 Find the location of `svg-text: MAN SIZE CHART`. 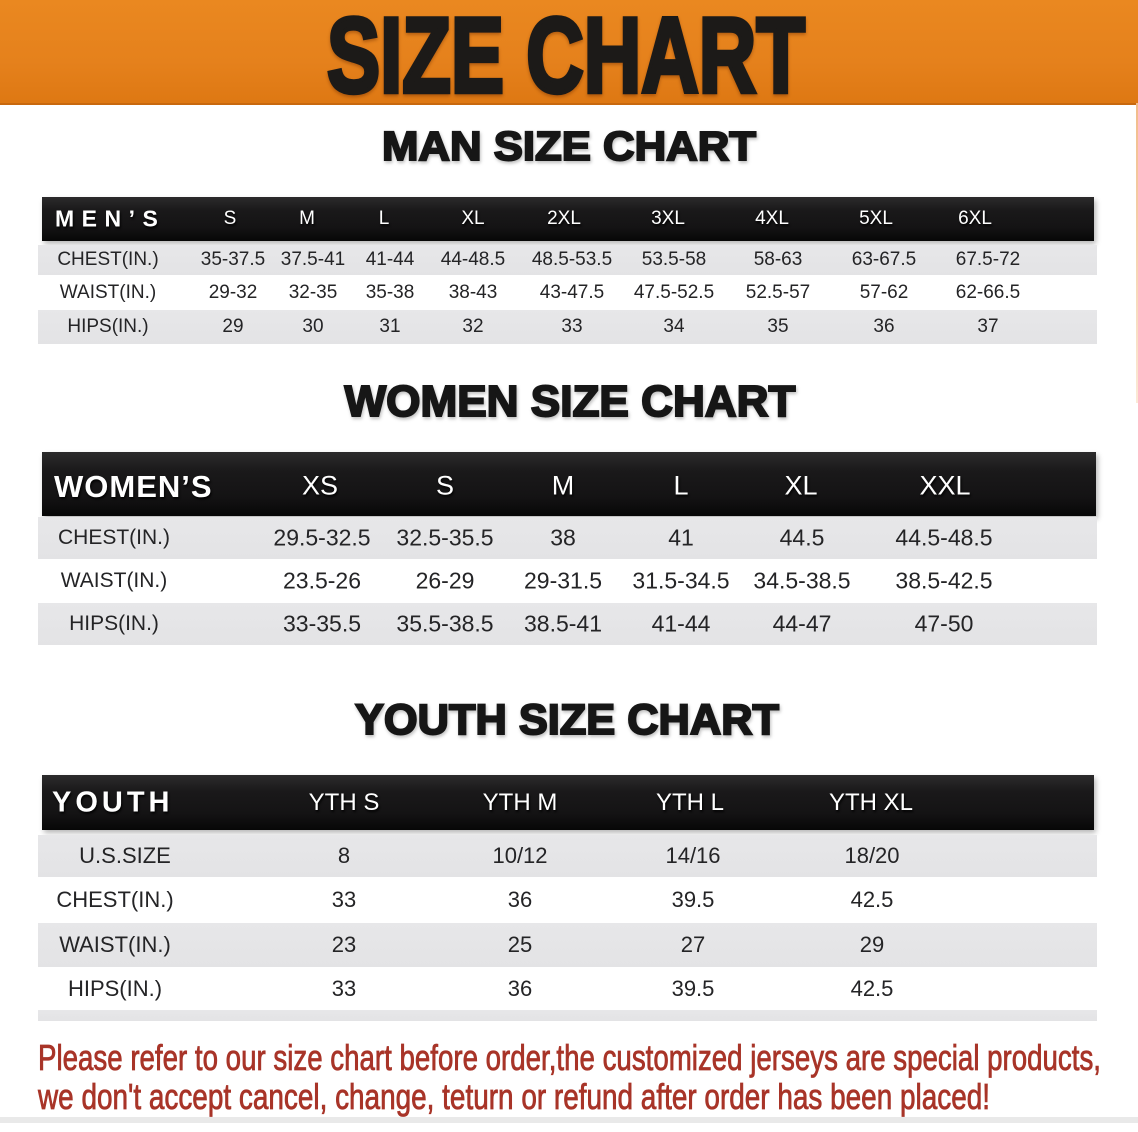

svg-text: MAN SIZE CHART is located at coordinates (569, 146).